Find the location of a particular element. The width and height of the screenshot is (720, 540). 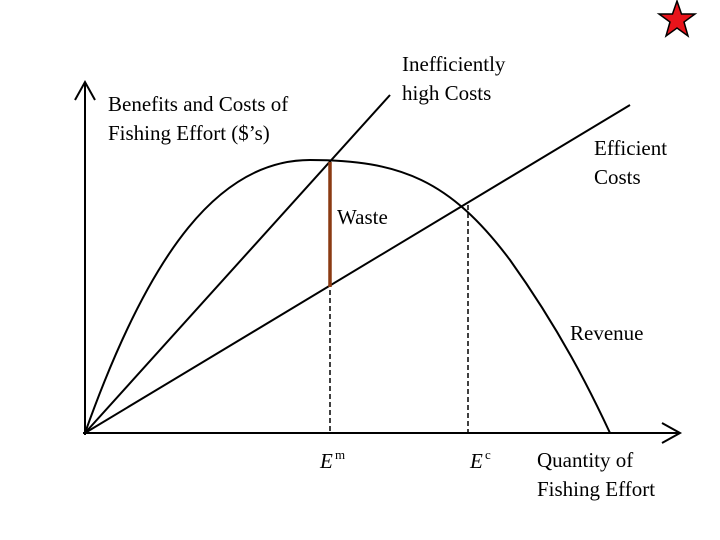

y-axis-label: Benefits and Costs of is located at coordinates (198, 104).